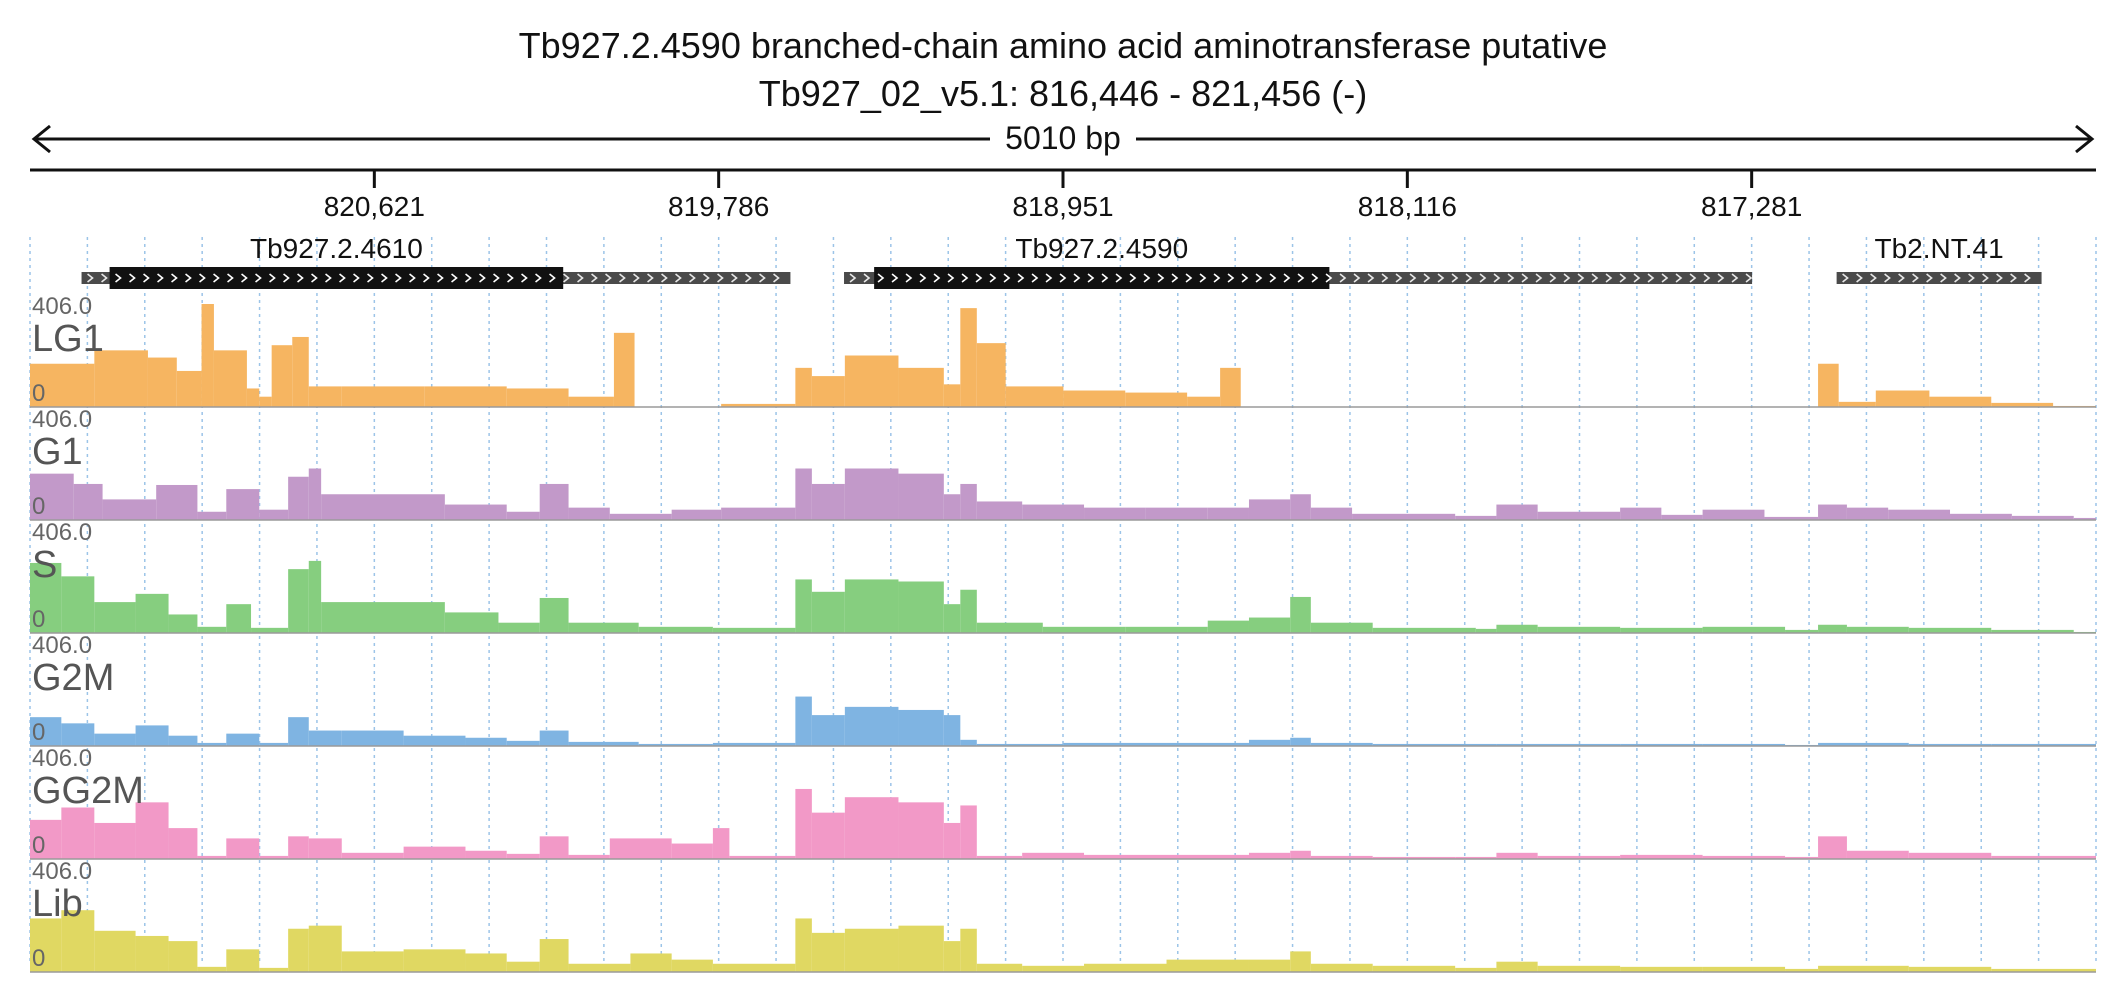 The width and height of the screenshot is (2126, 1000). What do you see at coordinates (88, 791) in the screenshot?
I see `track-name-label: GG2M` at bounding box center [88, 791].